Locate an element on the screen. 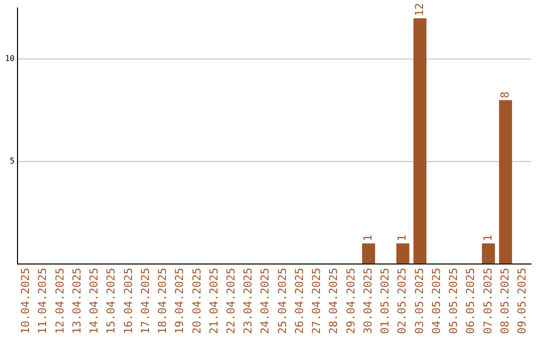  x-tick-label: 11.04.2025 is located at coordinates (43, 301).